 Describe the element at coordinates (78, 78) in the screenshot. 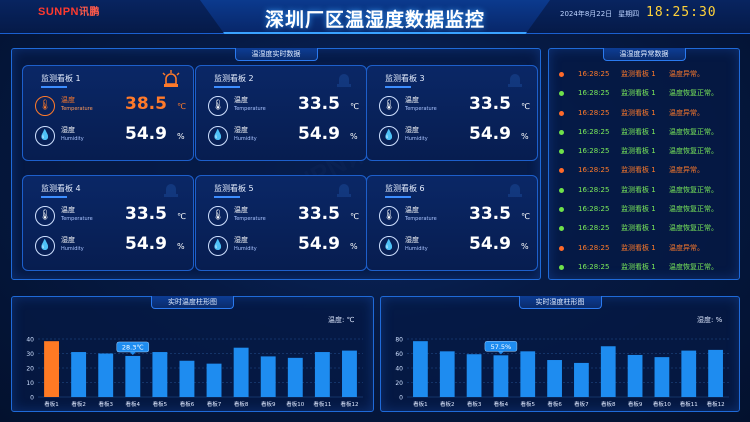

I see `card-index: 1` at that location.